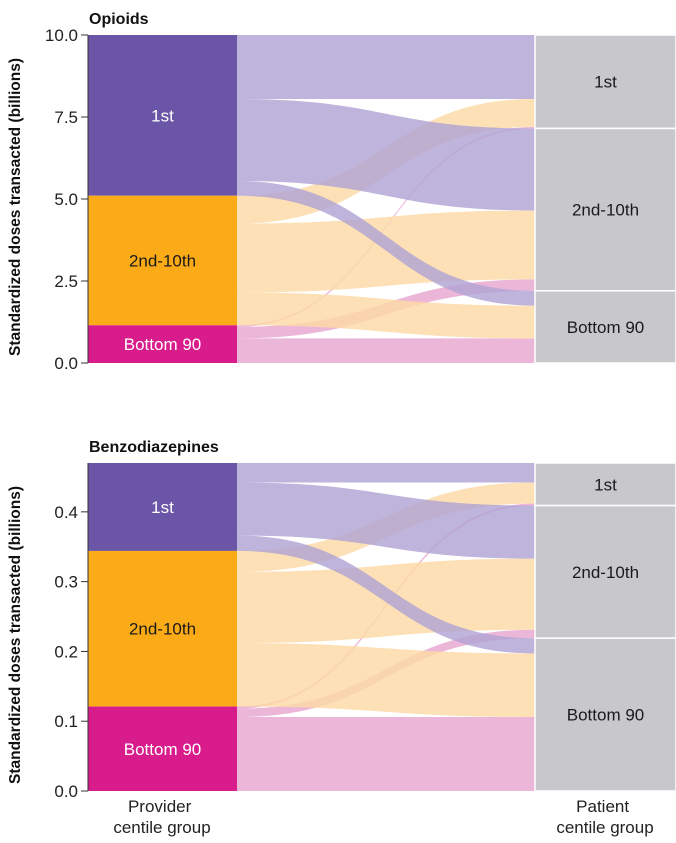 The width and height of the screenshot is (676, 843). I want to click on y-tick-label: 10.0, so click(61, 35).